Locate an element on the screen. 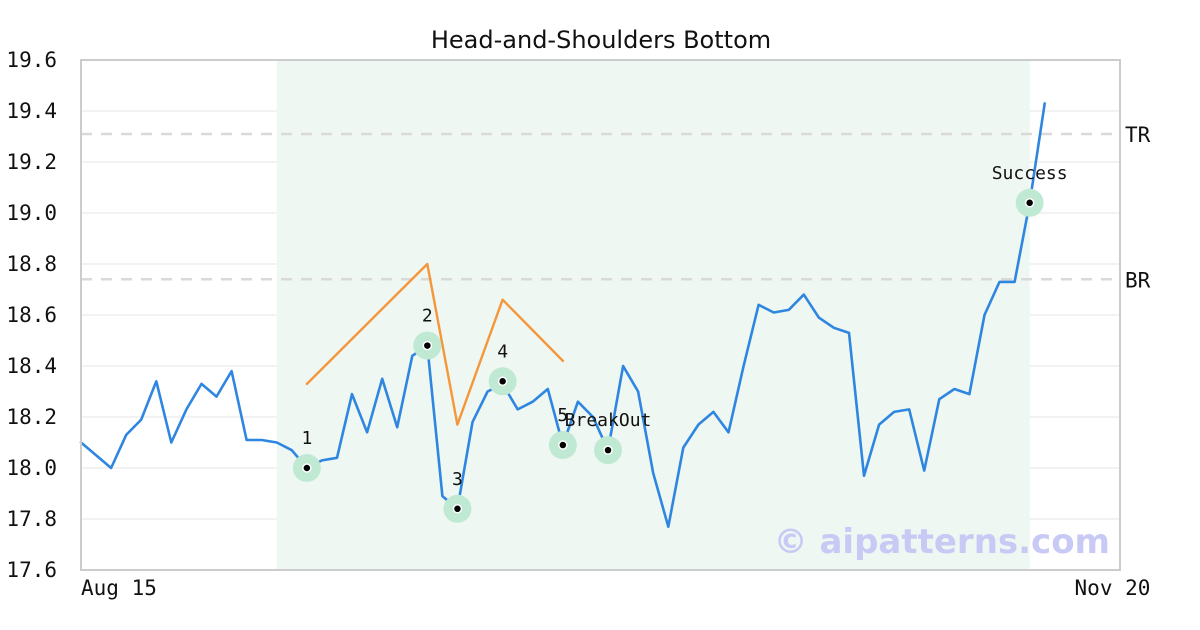 The height and width of the screenshot is (630, 1200). y-tick-label: 18.6 is located at coordinates (31, 315).